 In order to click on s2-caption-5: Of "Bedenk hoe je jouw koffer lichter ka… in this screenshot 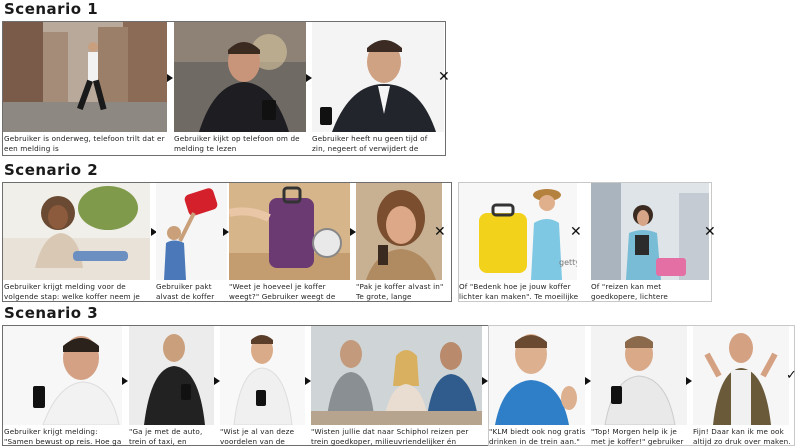, I will do `click(519, 291)`.